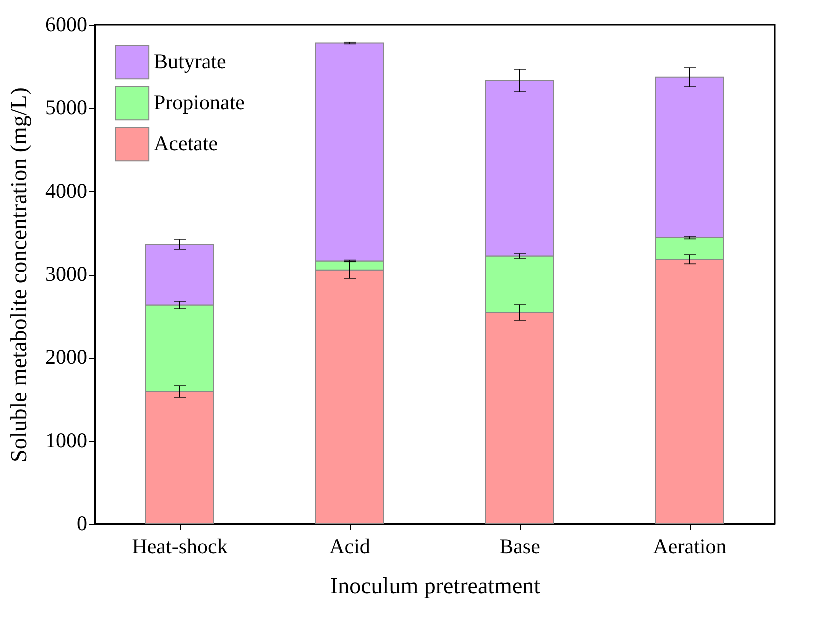  Describe the element at coordinates (350, 546) in the screenshot. I see `x-tick-label: Acid` at that location.